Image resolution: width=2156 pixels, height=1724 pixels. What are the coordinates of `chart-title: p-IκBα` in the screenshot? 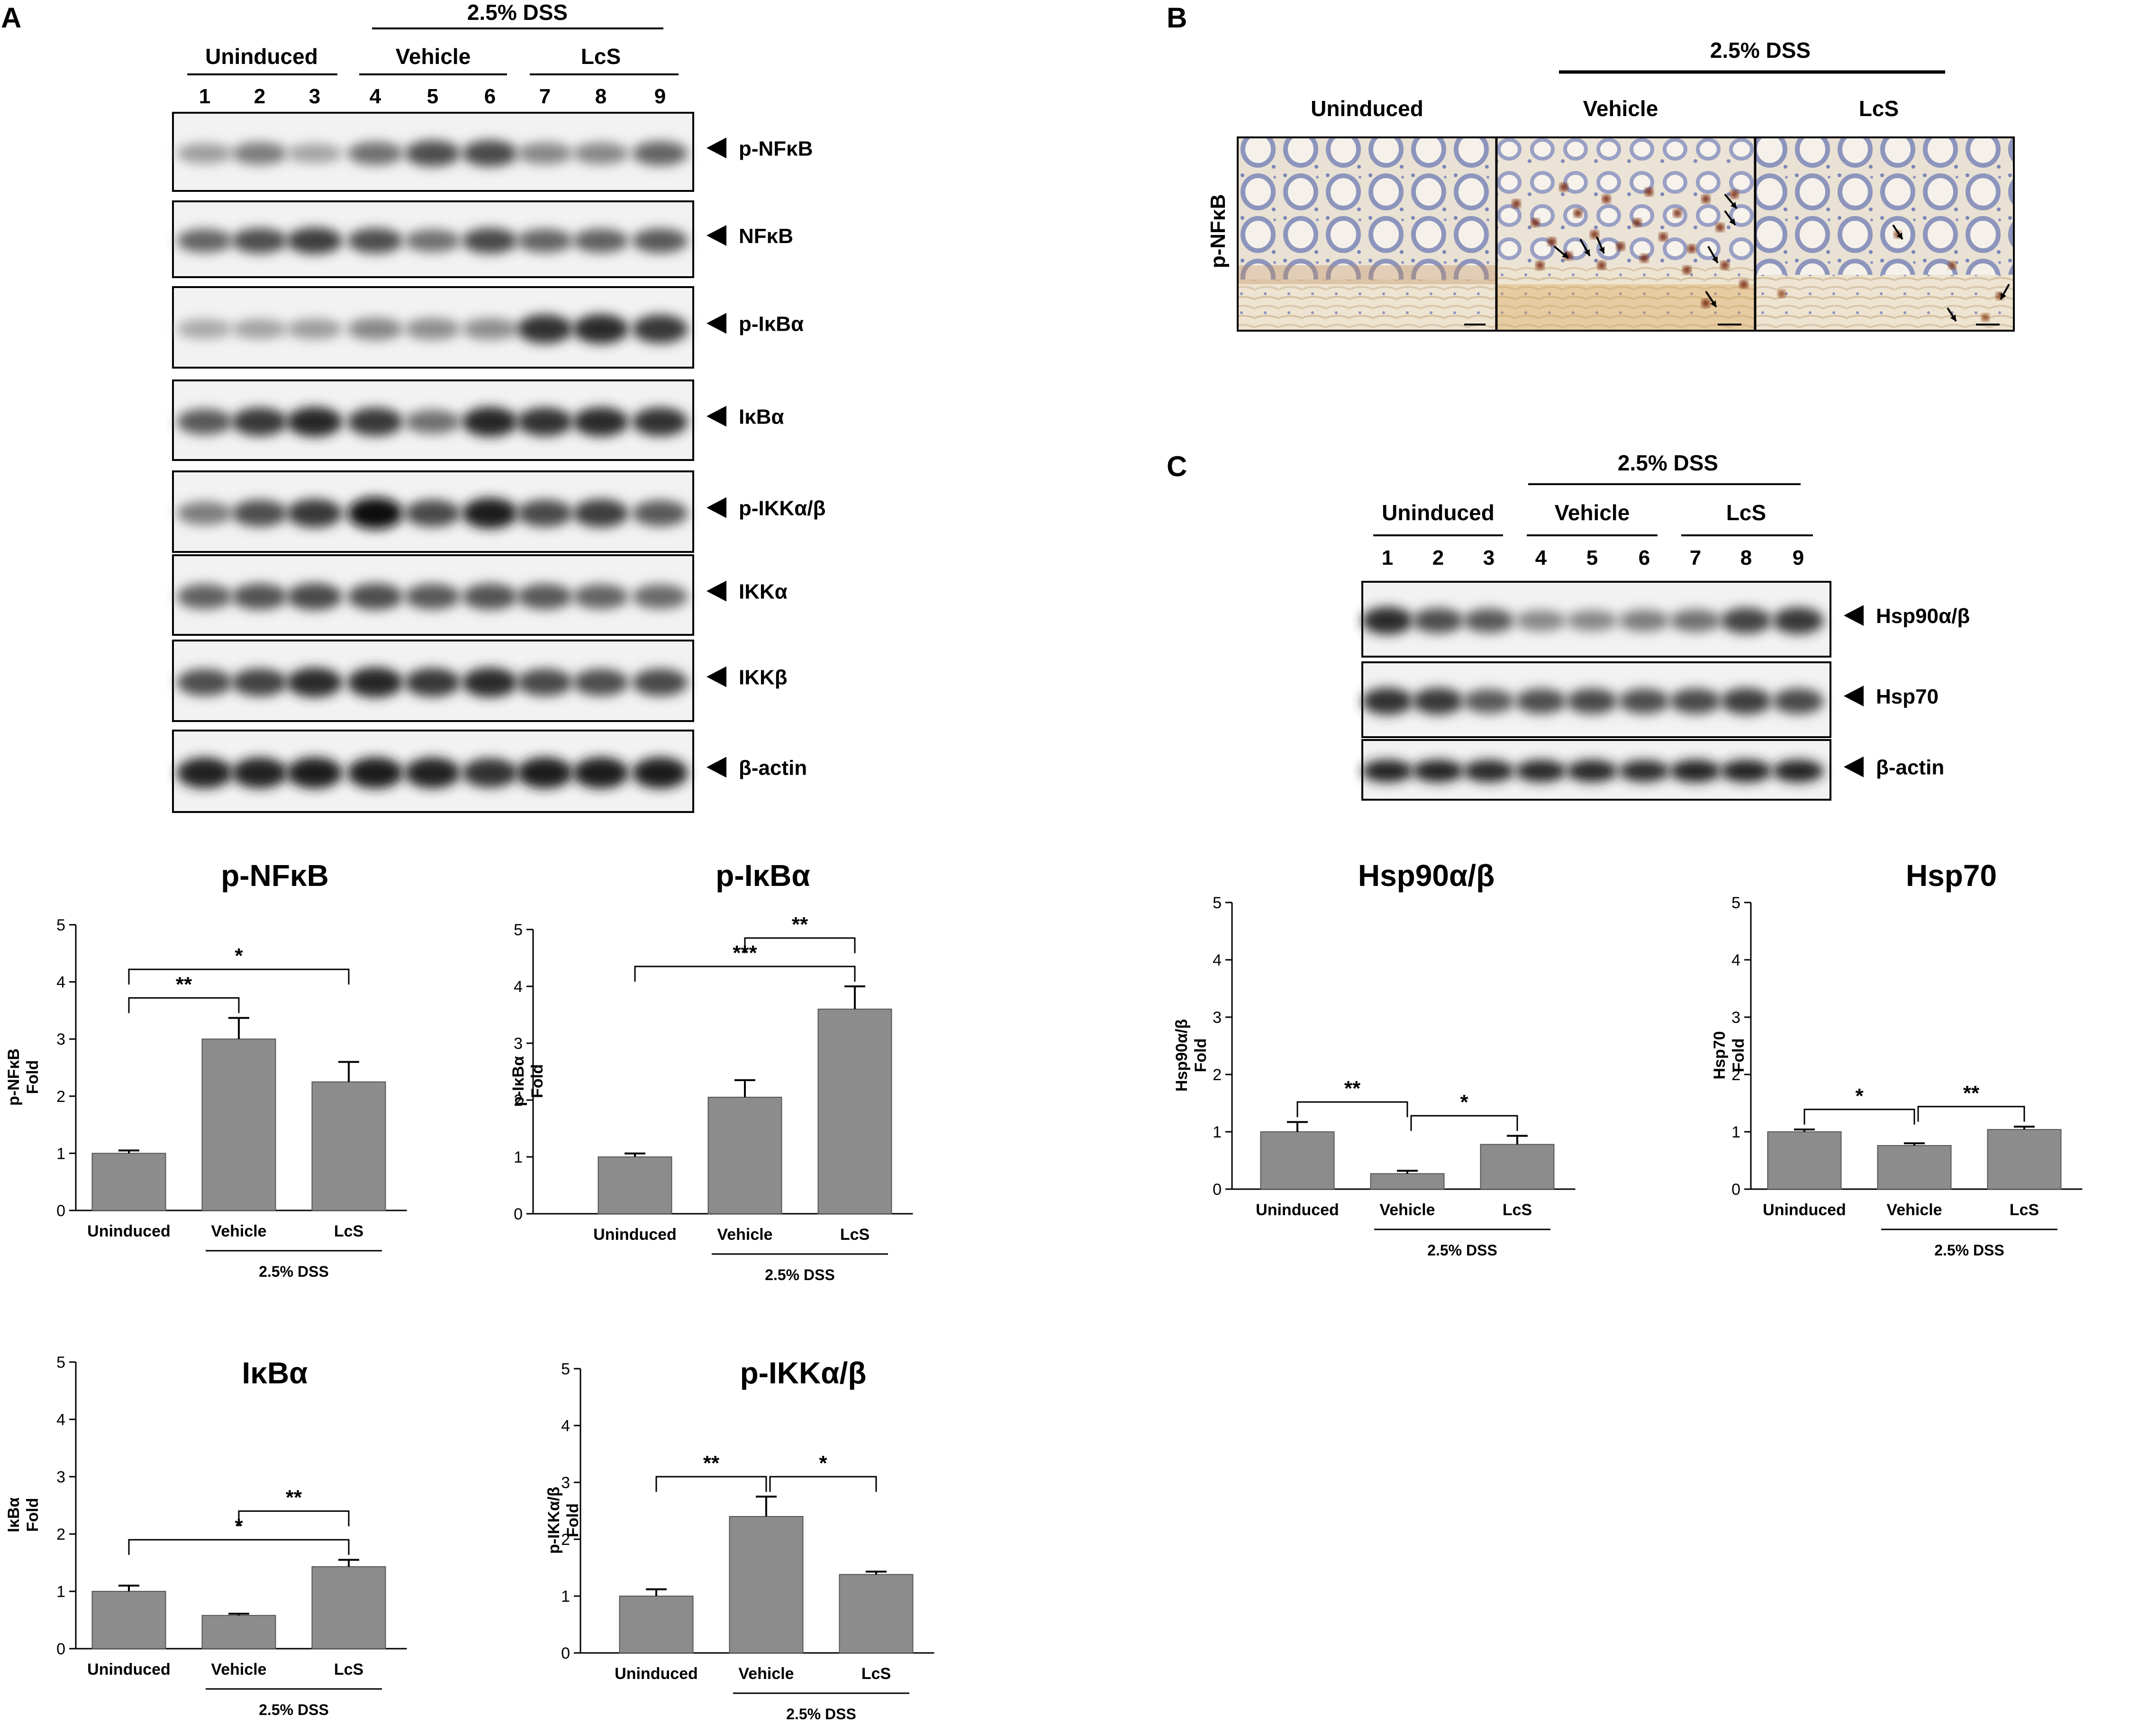 It's located at (763, 875).